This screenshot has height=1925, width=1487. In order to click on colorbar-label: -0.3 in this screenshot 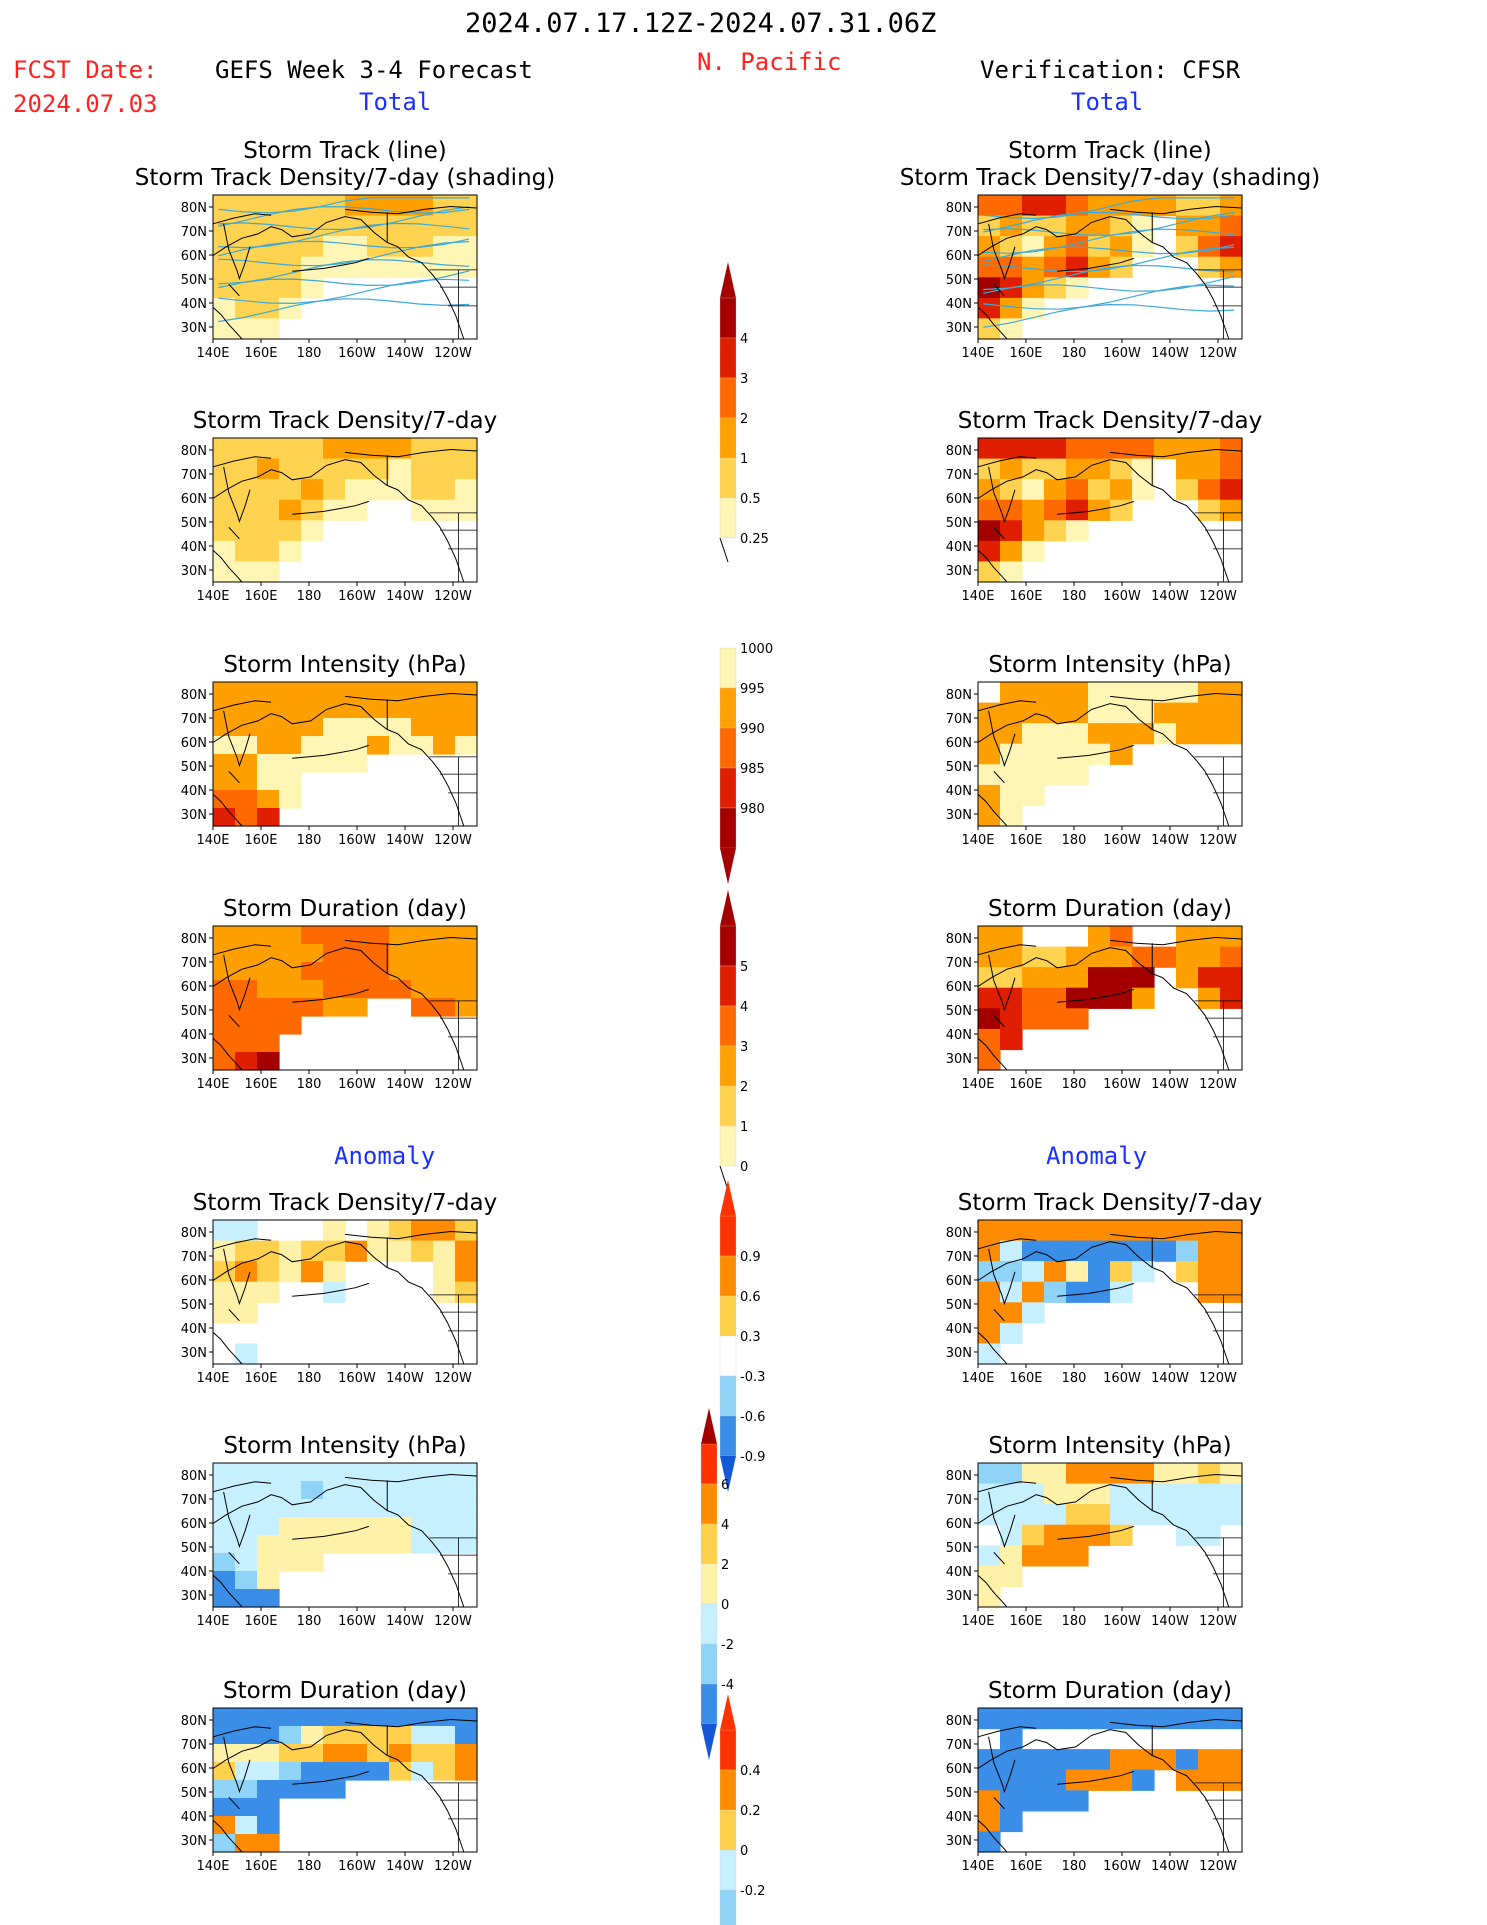, I will do `click(752, 1377)`.